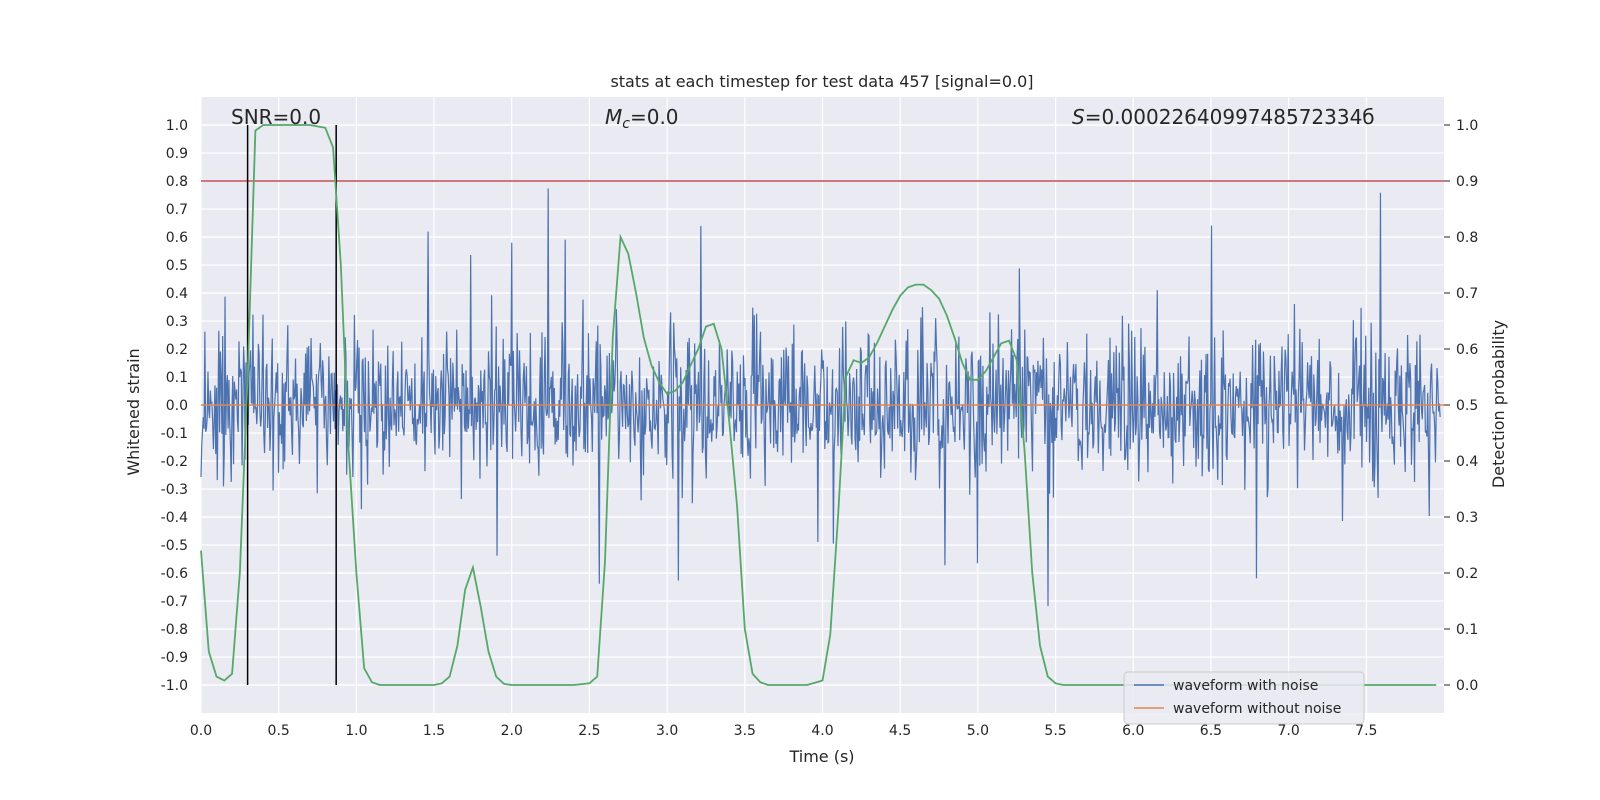 This screenshot has height=800, width=1600. I want to click on y-tick-label: 0.1, so click(177, 378).